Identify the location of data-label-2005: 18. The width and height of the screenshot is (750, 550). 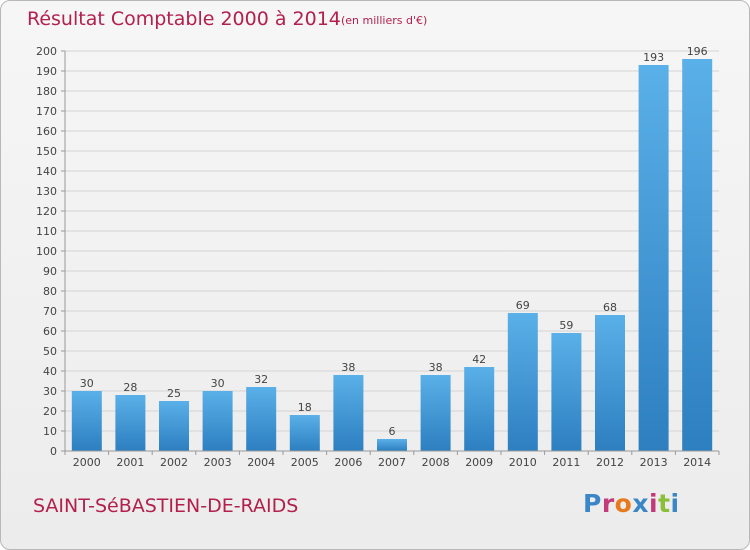
(305, 407).